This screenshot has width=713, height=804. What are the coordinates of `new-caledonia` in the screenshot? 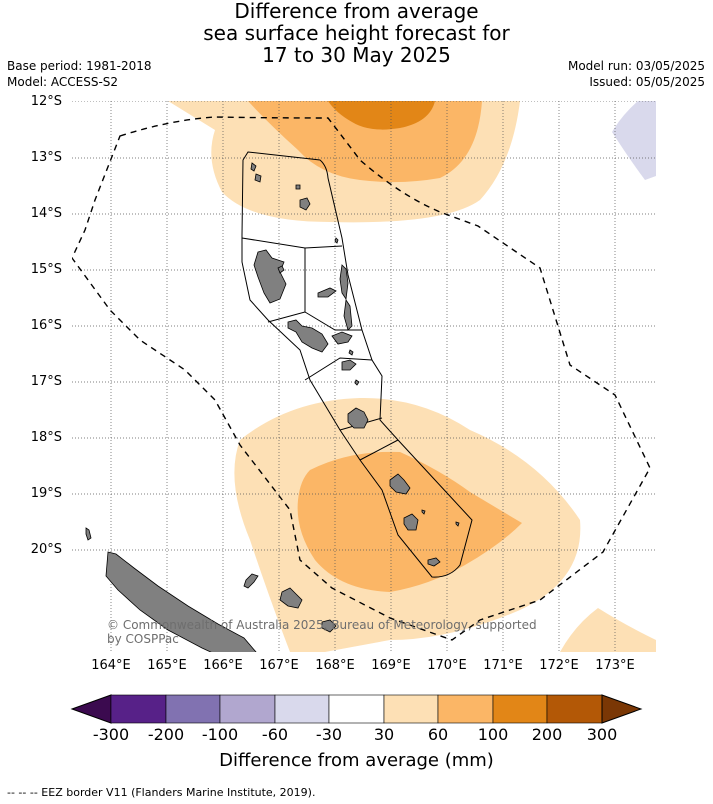 It's located at (211, 589).